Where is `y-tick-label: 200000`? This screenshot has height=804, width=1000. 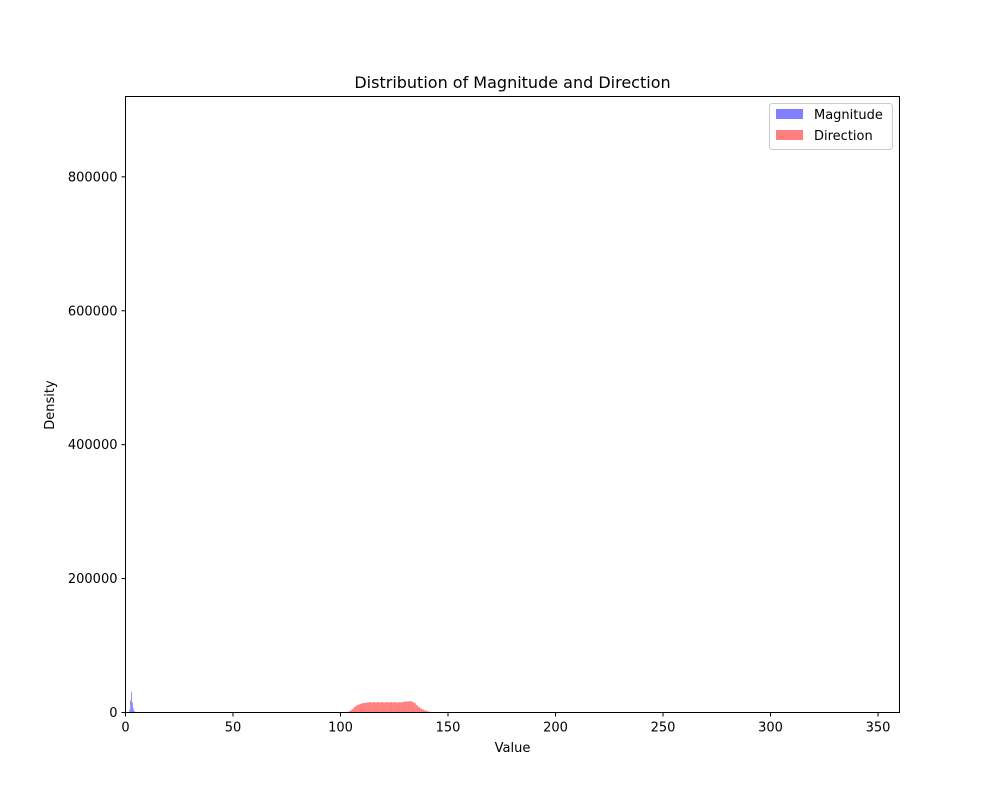
y-tick-label: 200000 is located at coordinates (93, 579).